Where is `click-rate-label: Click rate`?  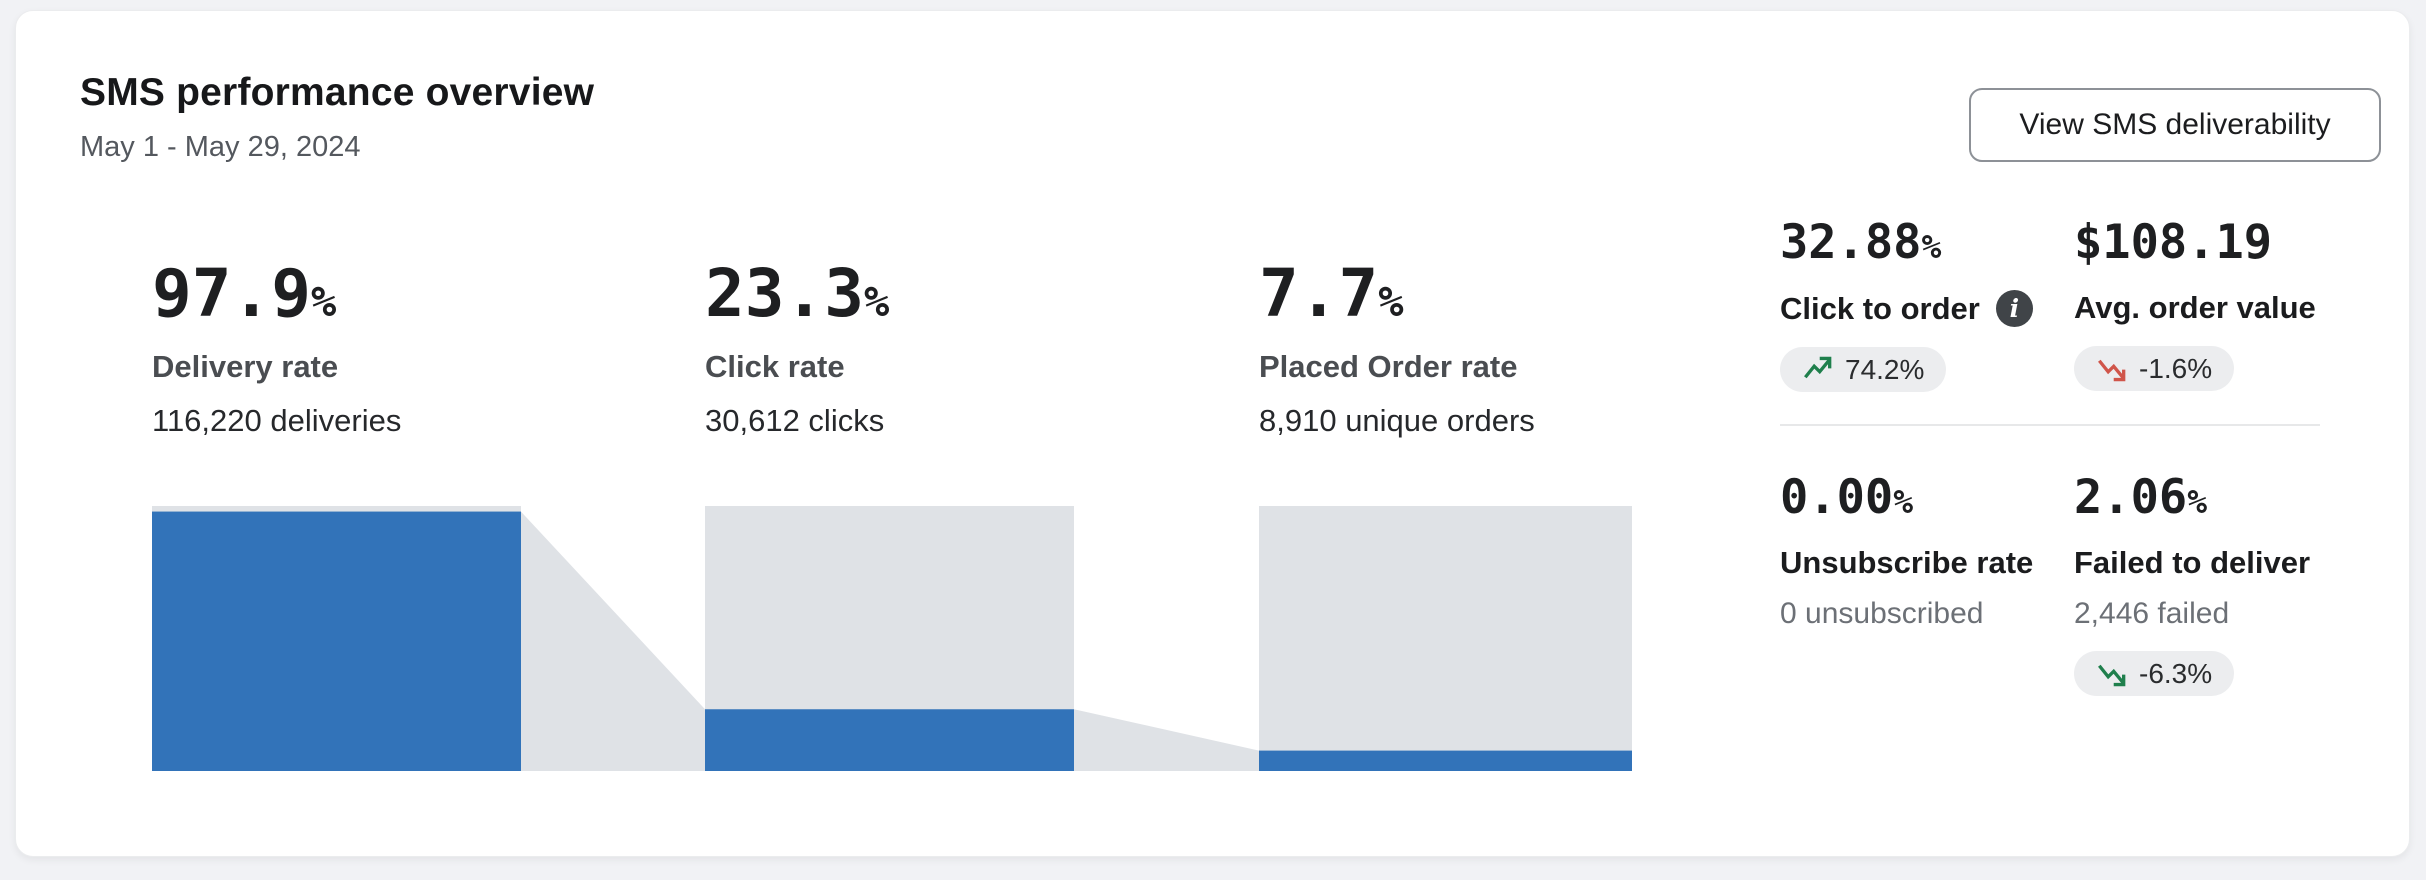
click-rate-label: Click rate is located at coordinates (775, 366).